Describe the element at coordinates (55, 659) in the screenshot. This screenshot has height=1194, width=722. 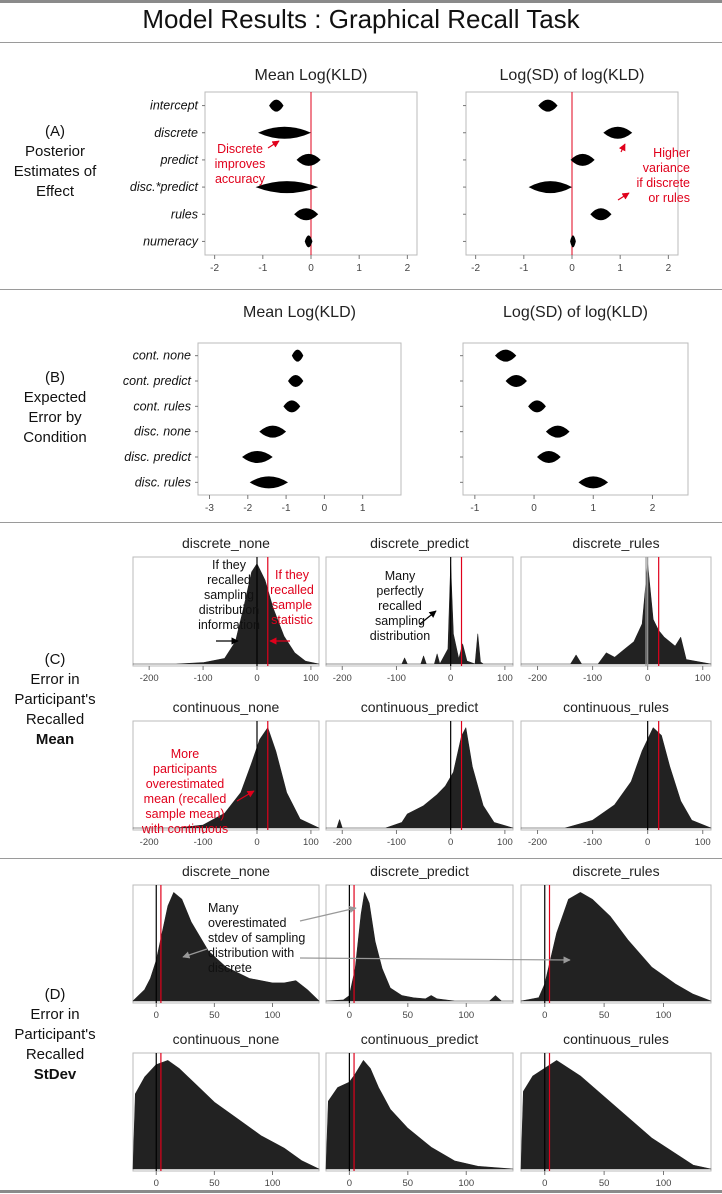
I see `section-c-line: (C)` at that location.